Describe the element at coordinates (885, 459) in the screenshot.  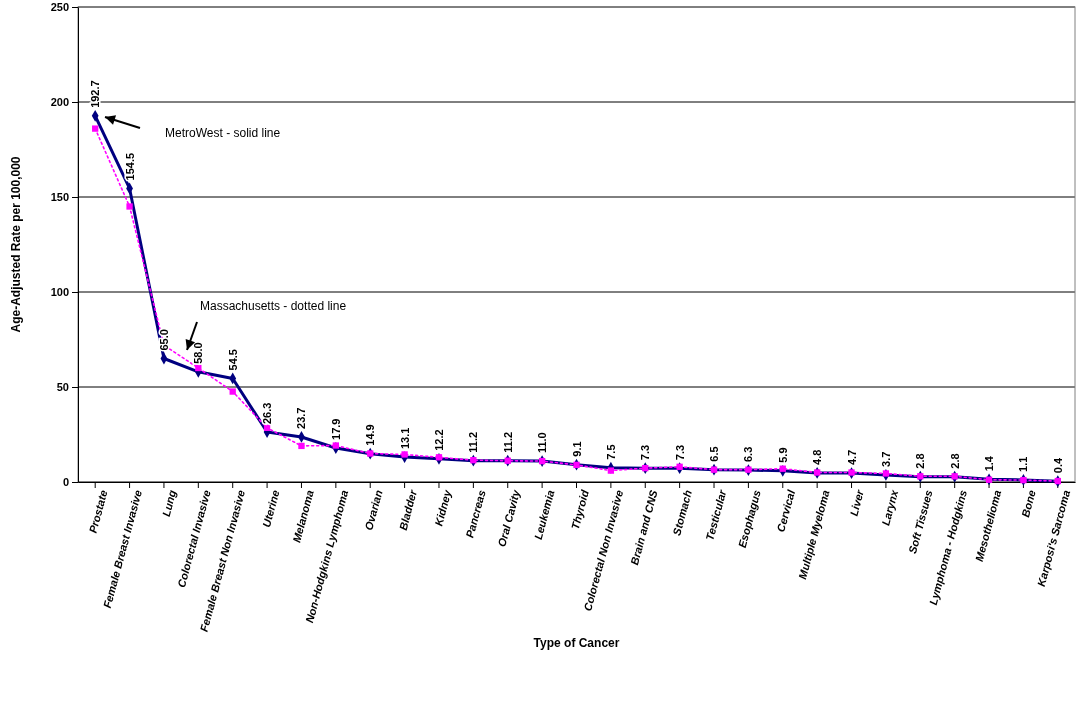
I see `data-label: 3.7` at that location.